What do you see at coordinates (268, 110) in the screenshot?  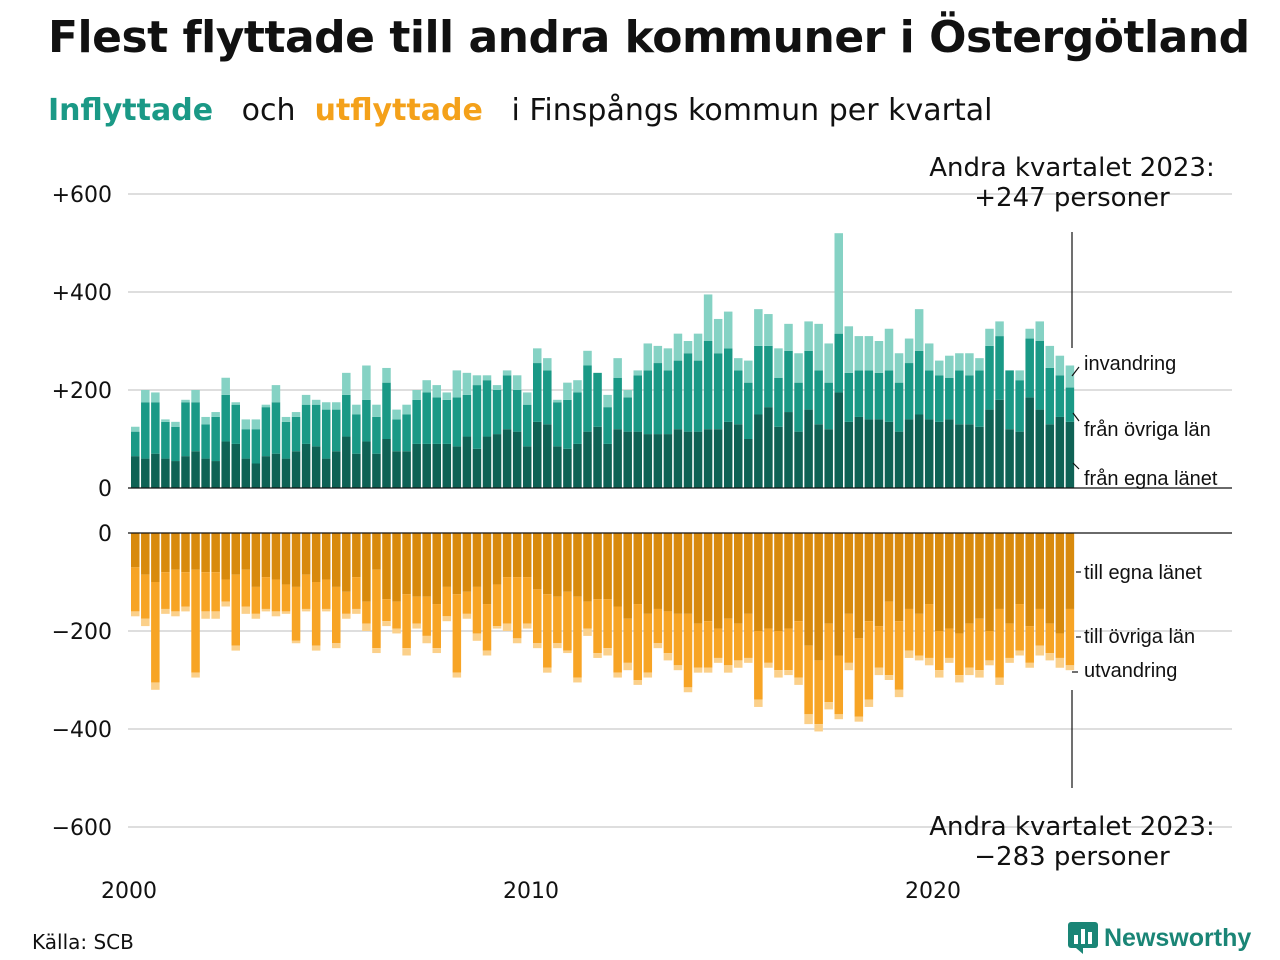 I see `subtitle-and-word: och` at bounding box center [268, 110].